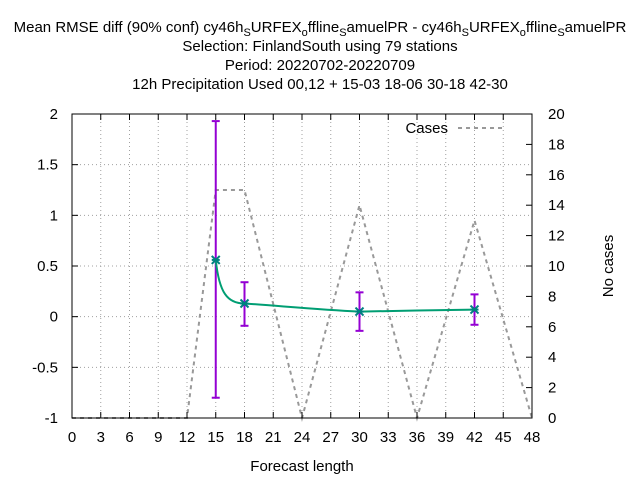  What do you see at coordinates (556, 175) in the screenshot?
I see `y2-tick-label: 16` at bounding box center [556, 175].